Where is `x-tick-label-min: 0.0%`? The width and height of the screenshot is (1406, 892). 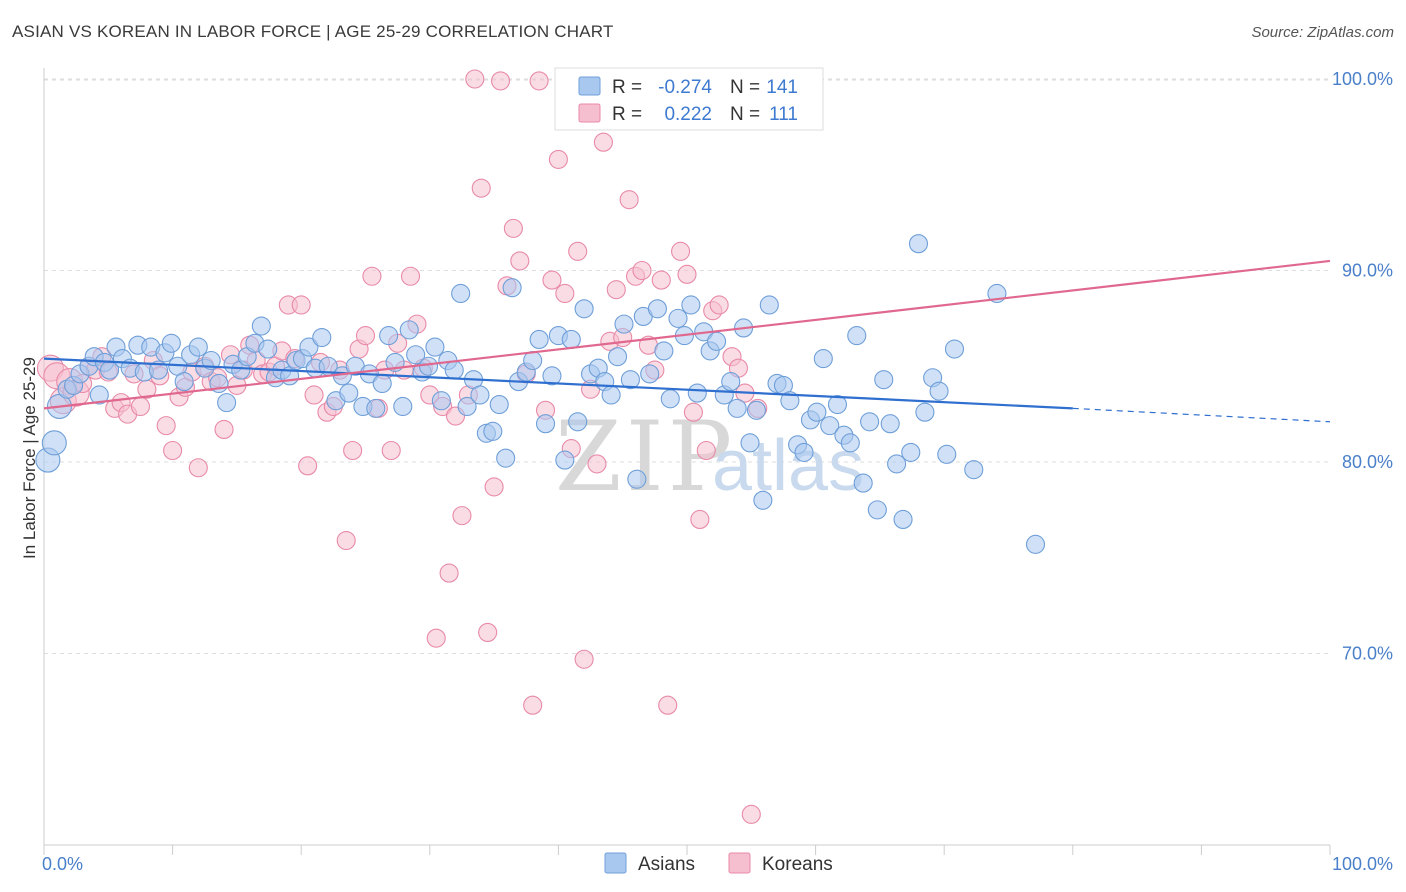 x-tick-label-min: 0.0% is located at coordinates (62, 864).